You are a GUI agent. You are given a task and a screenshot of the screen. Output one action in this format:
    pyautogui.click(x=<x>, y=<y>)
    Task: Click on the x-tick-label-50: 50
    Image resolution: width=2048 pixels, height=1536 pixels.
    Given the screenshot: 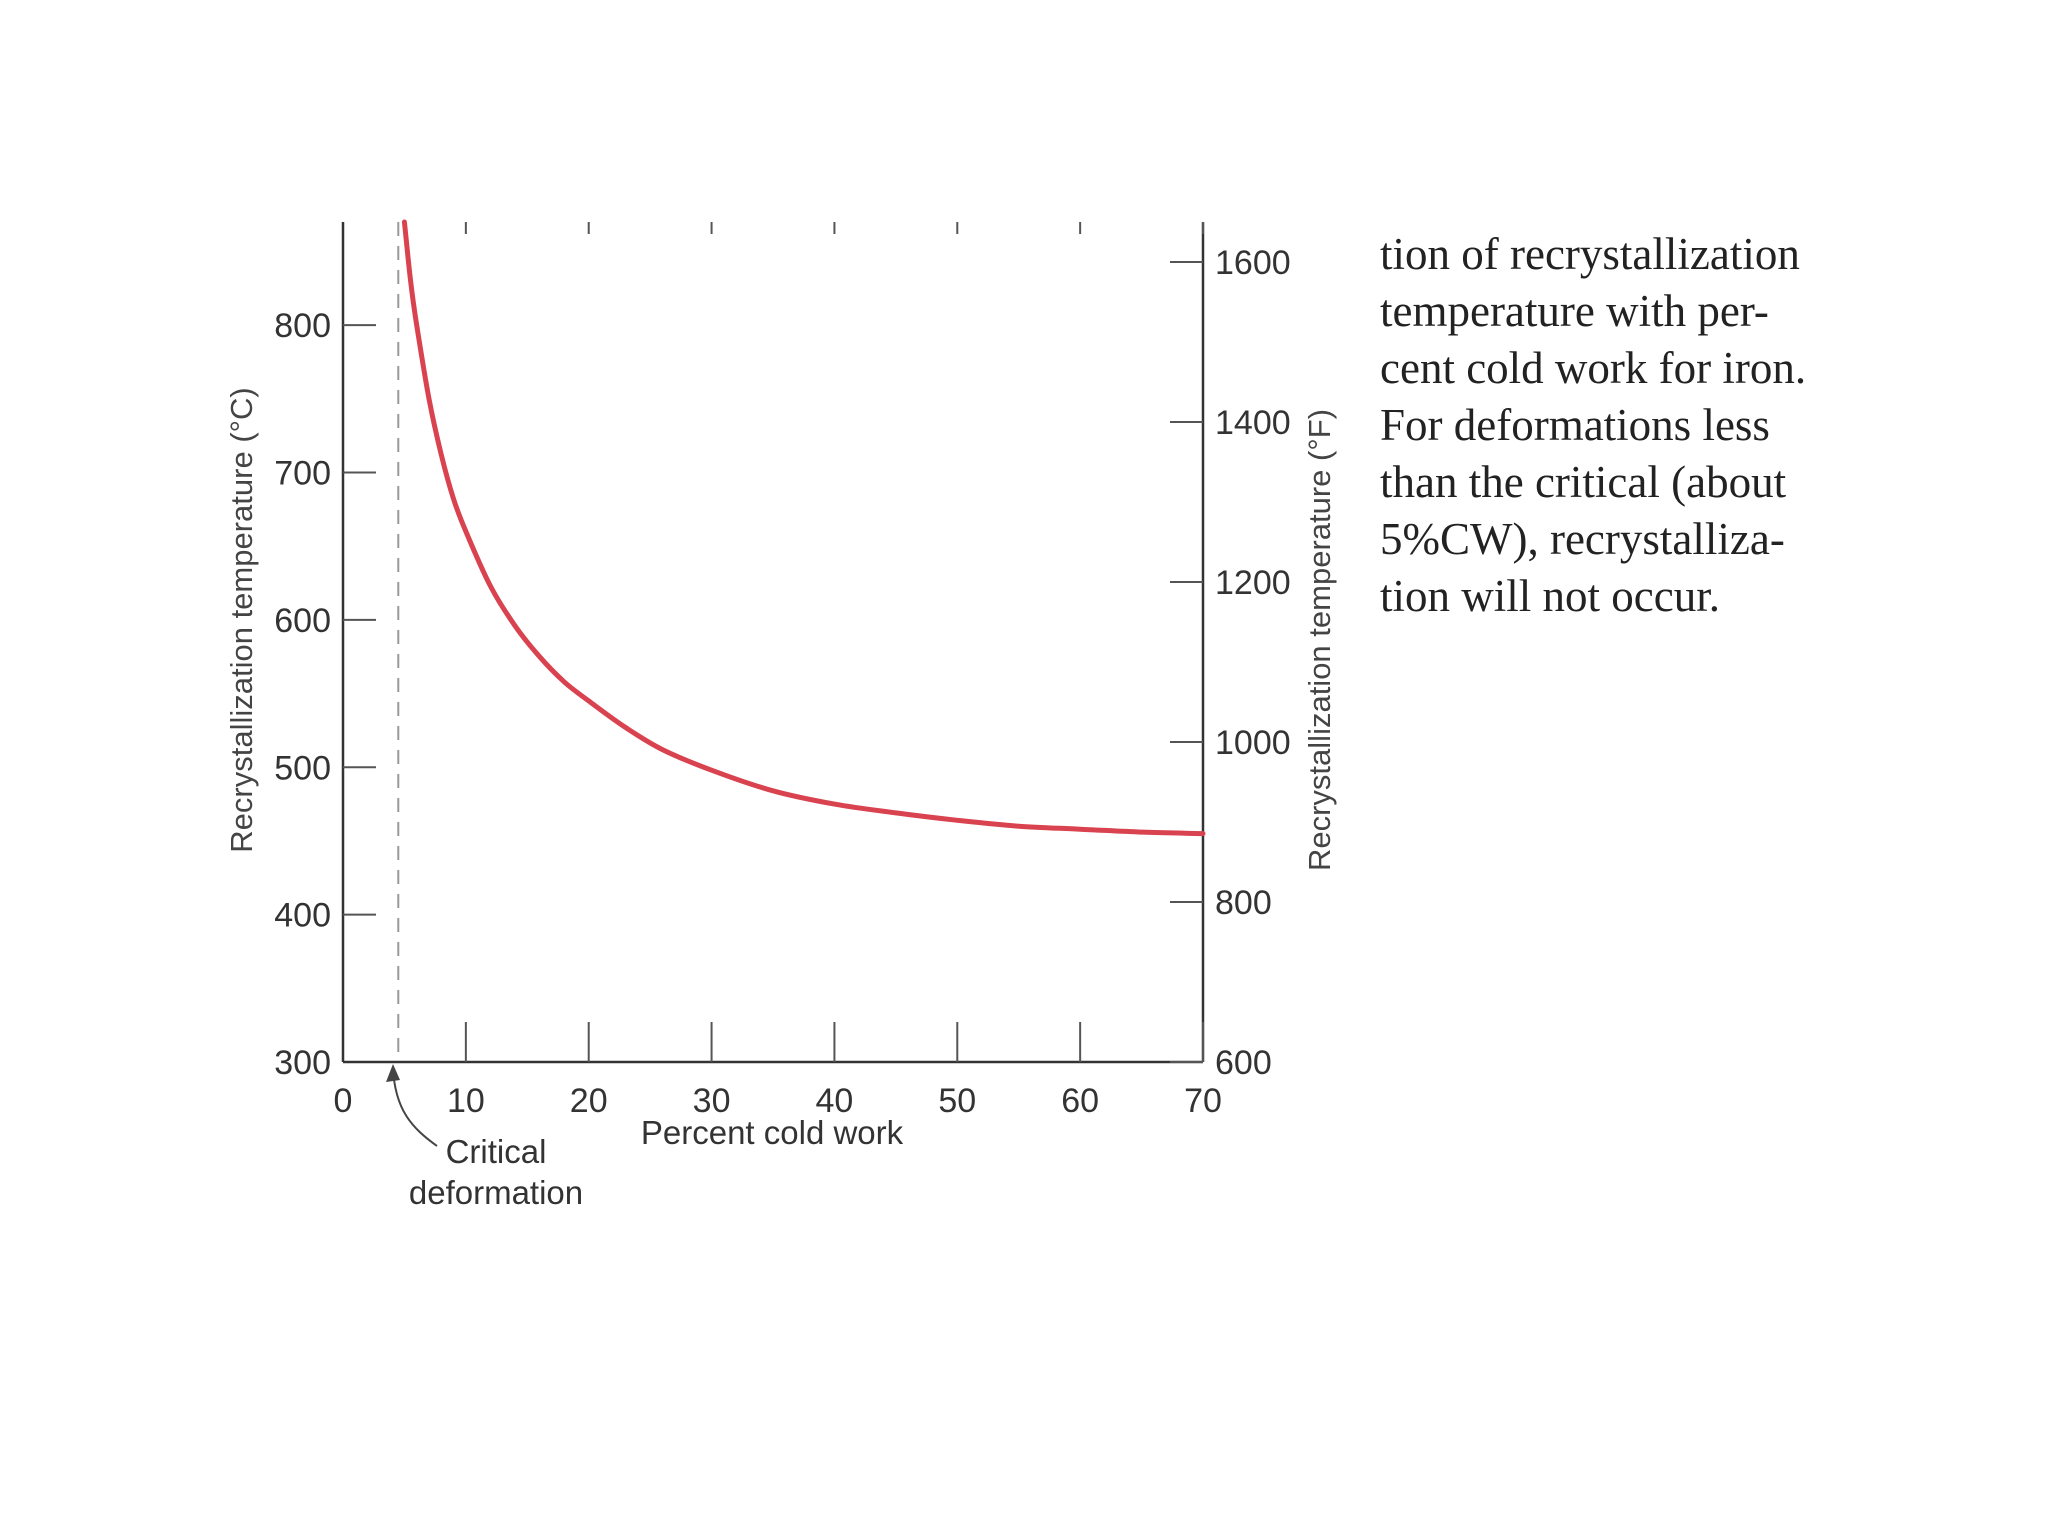 What is the action you would take?
    pyautogui.click(x=957, y=1101)
    